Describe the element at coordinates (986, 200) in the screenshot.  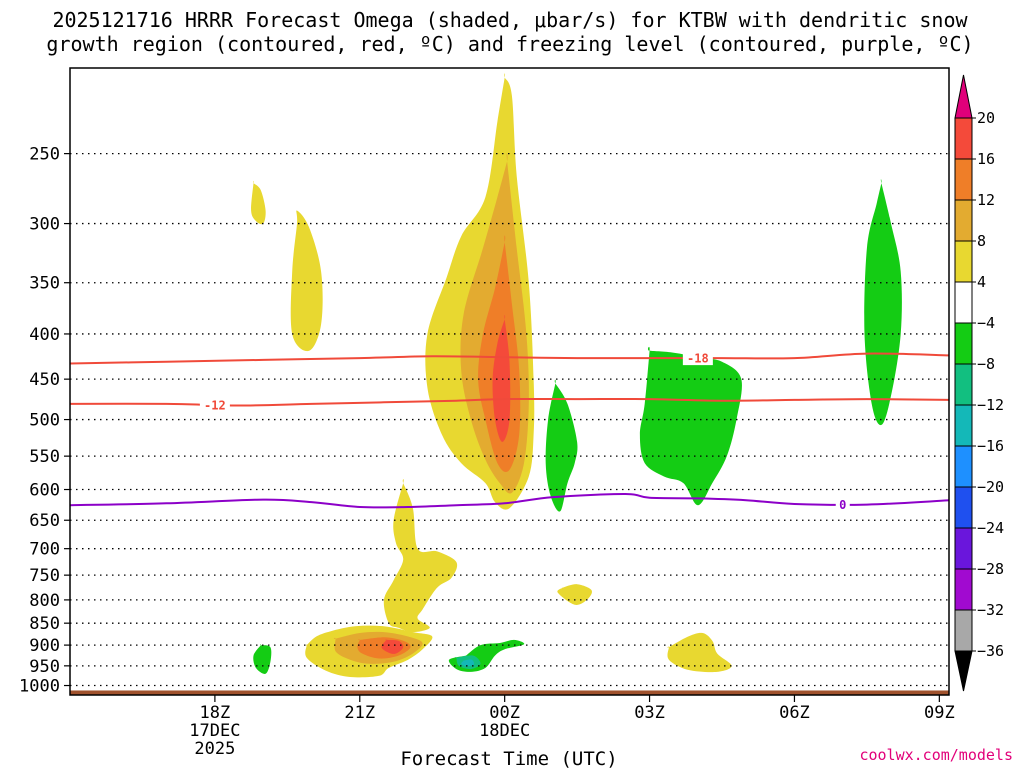
I see `colorbar-label-2: 12` at that location.